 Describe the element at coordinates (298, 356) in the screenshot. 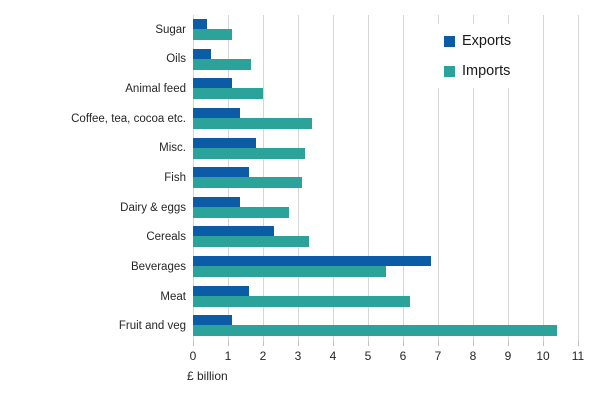

I see `x-tick-label-3: 3` at that location.